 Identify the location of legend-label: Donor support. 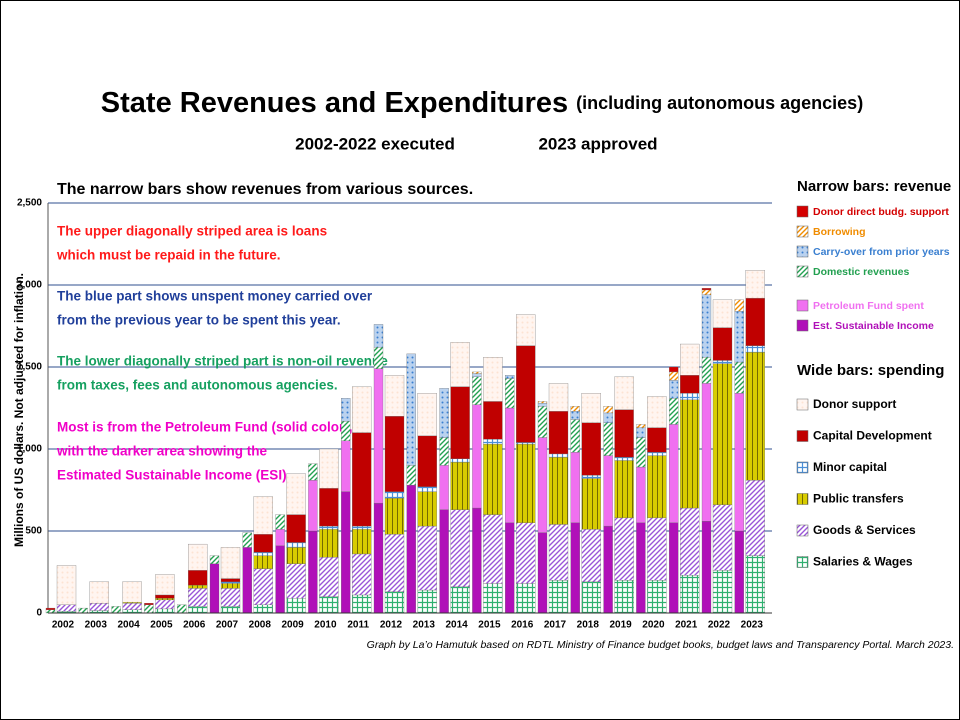
(854, 404).